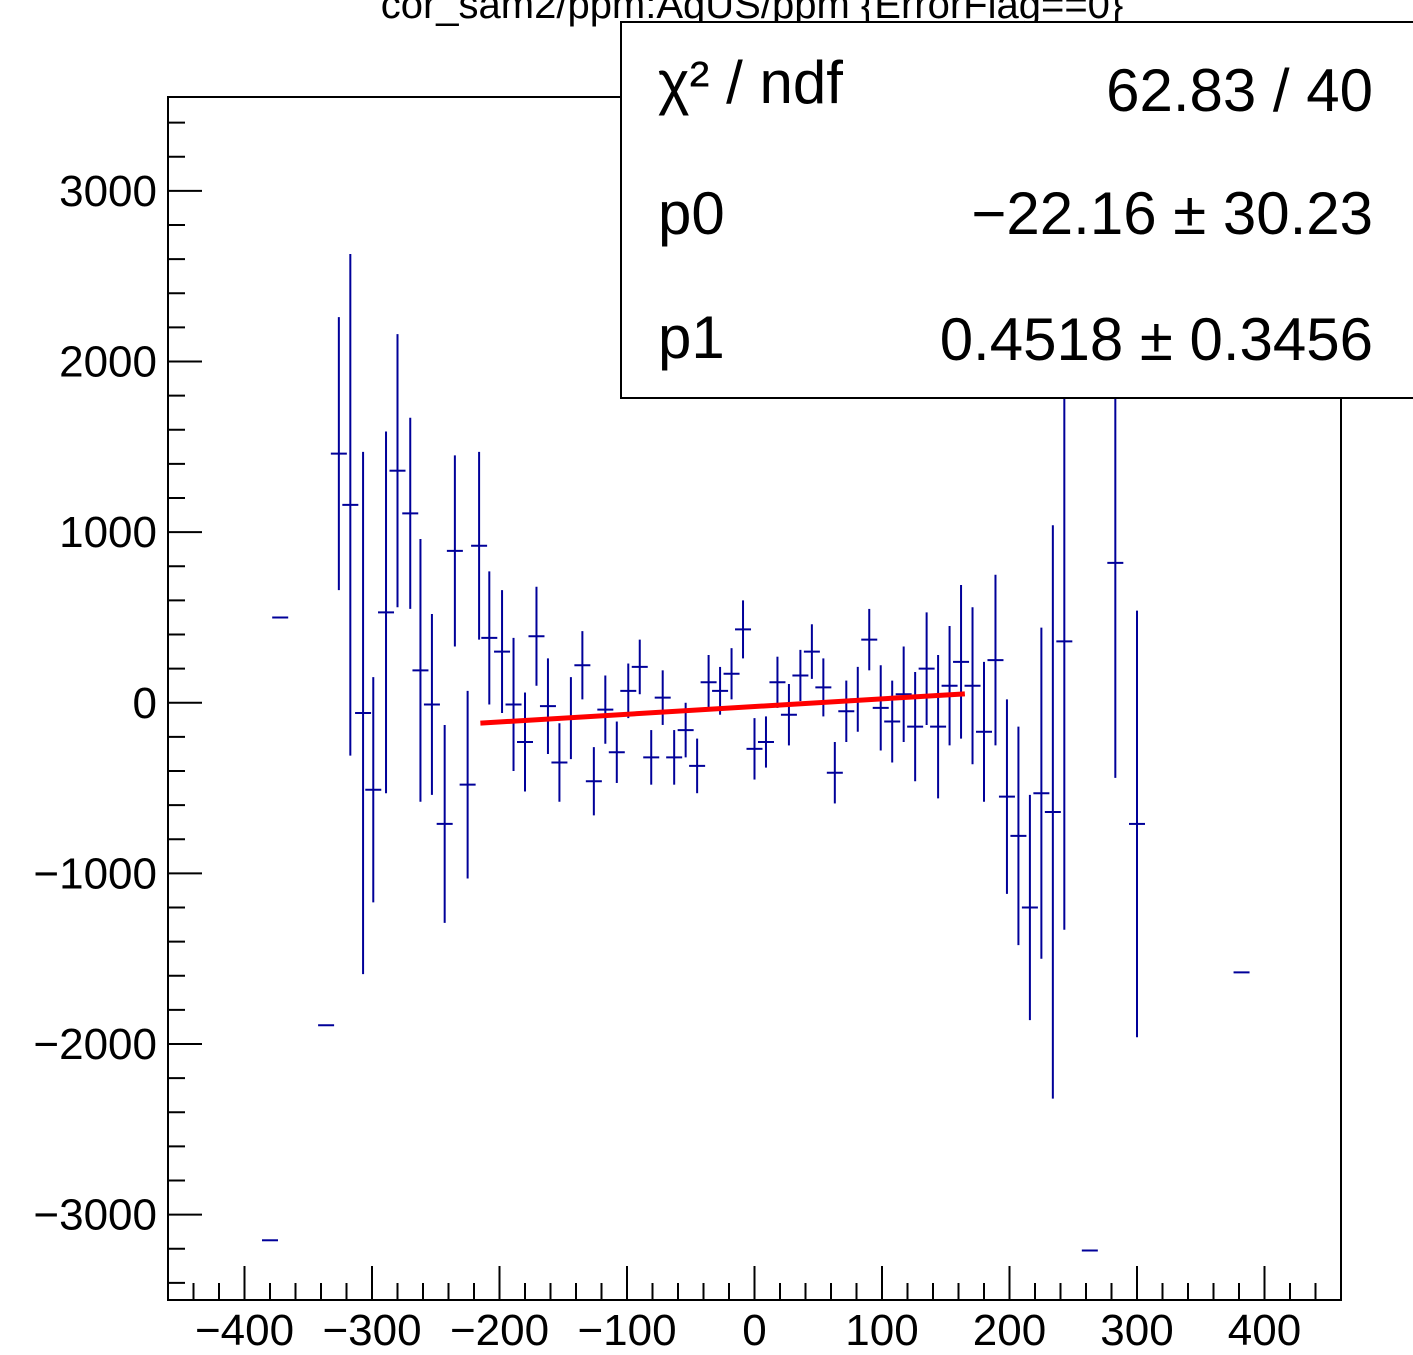 Image resolution: width=1413 pixels, height=1355 pixels. What do you see at coordinates (499, 1330) in the screenshot?
I see `x-tick-label: −200` at bounding box center [499, 1330].